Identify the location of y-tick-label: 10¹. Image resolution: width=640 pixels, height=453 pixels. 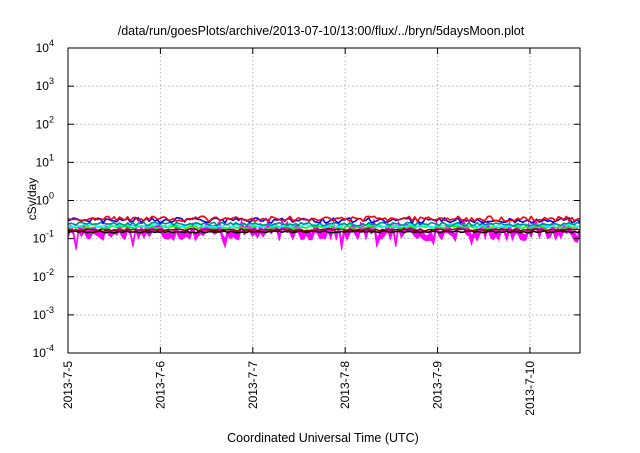
(45, 160).